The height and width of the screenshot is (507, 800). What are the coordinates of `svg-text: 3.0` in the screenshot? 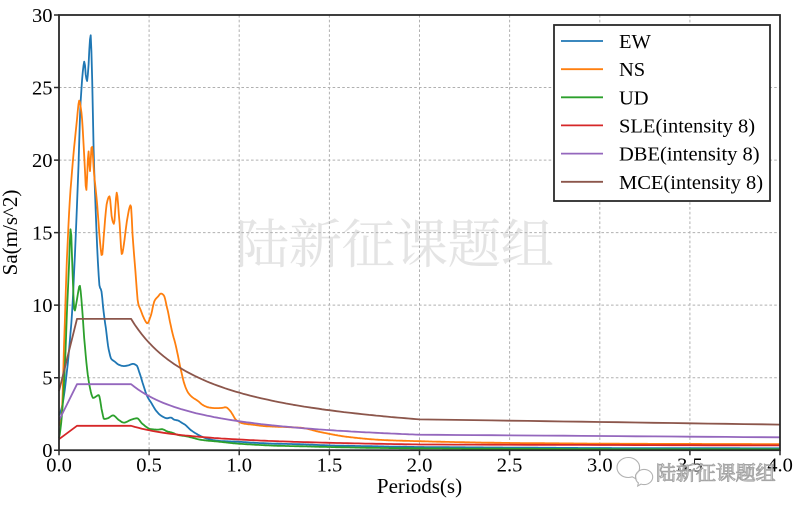 It's located at (600, 466).